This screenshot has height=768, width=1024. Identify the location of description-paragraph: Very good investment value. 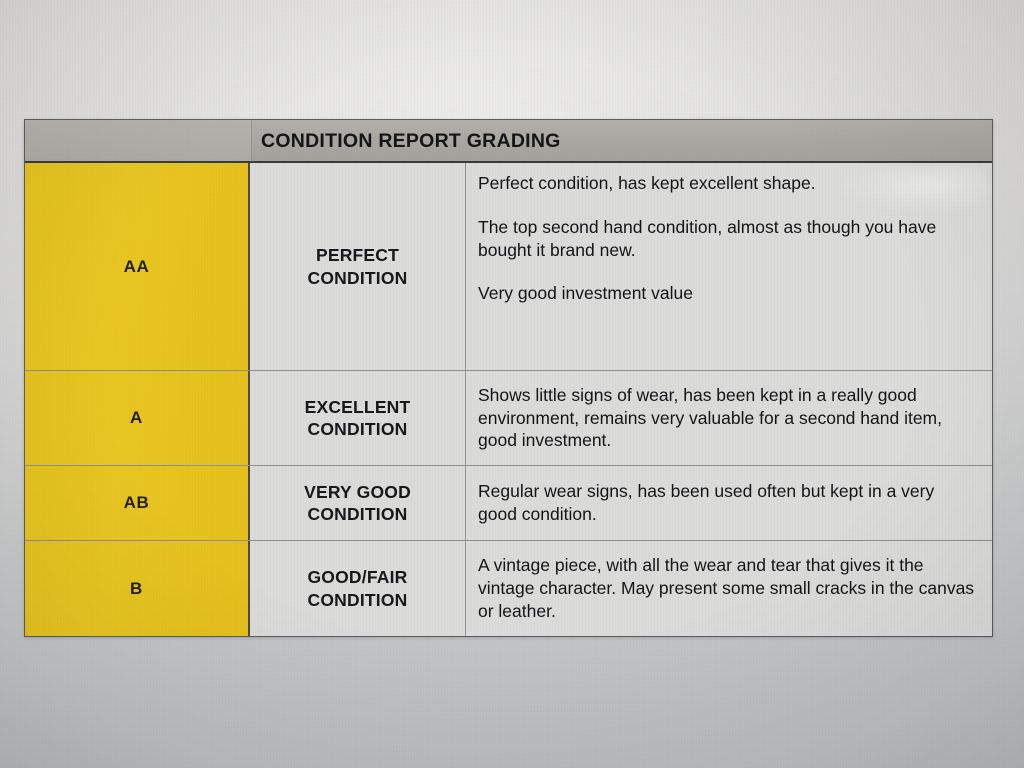
(585, 293).